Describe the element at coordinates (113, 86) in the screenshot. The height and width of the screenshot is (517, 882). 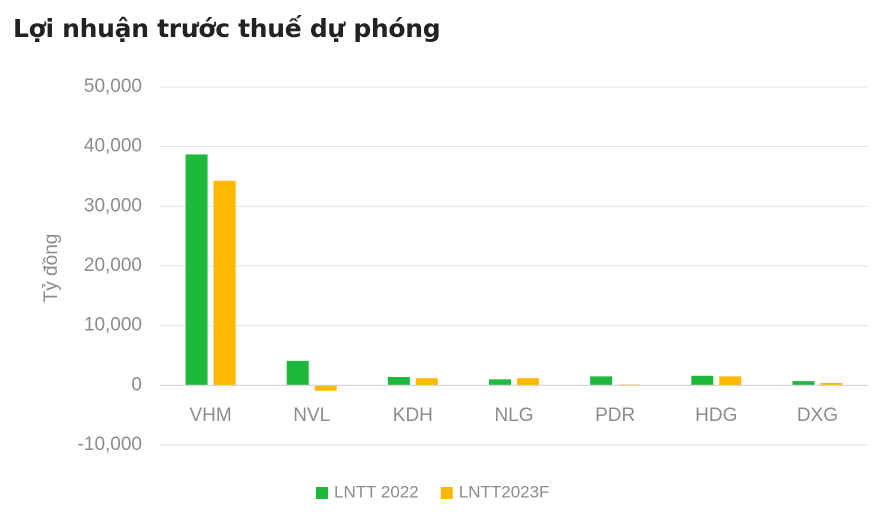
I see `y-tick-label: 50,000` at that location.